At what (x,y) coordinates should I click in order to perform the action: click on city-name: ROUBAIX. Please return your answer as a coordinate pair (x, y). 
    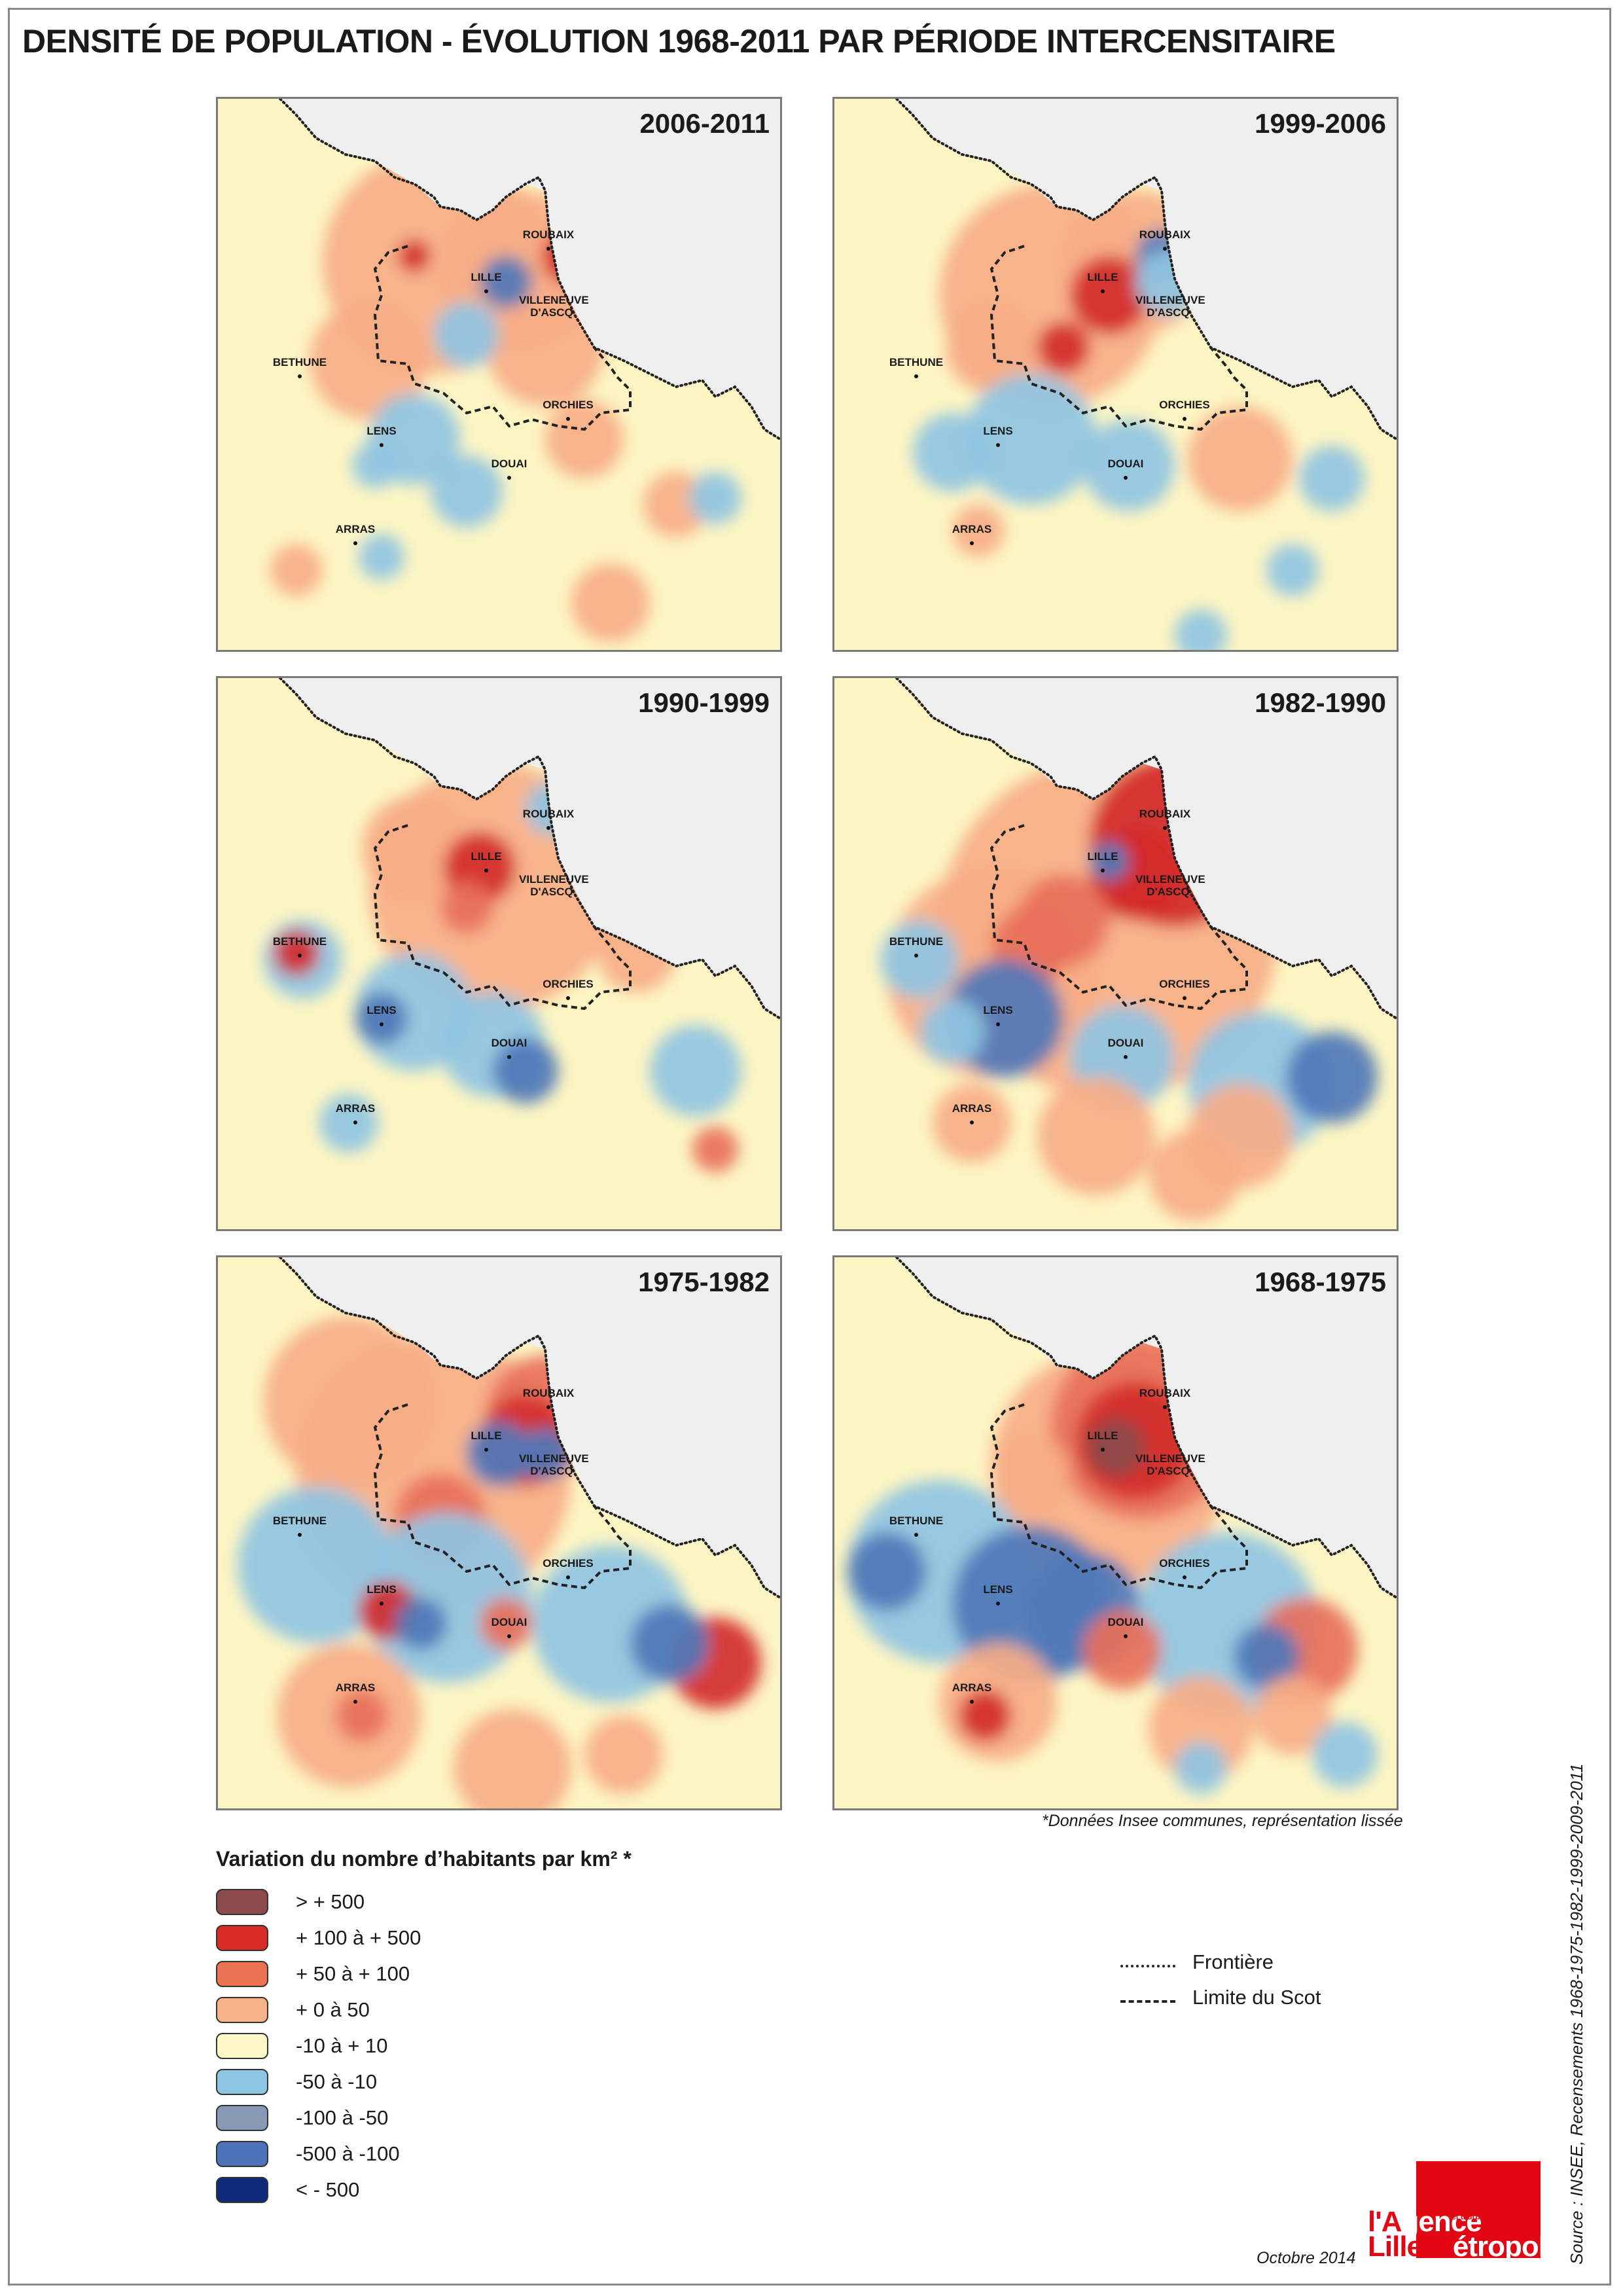
    Looking at the image, I should click on (1165, 1393).